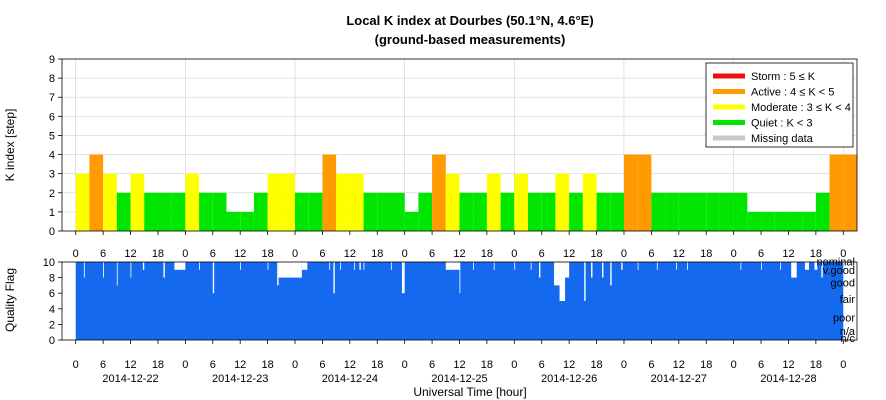 Image resolution: width=886 pixels, height=400 pixels. Describe the element at coordinates (792, 93) in the screenshot. I see `legend-label: Active : 4 ≤ K < 5` at that location.